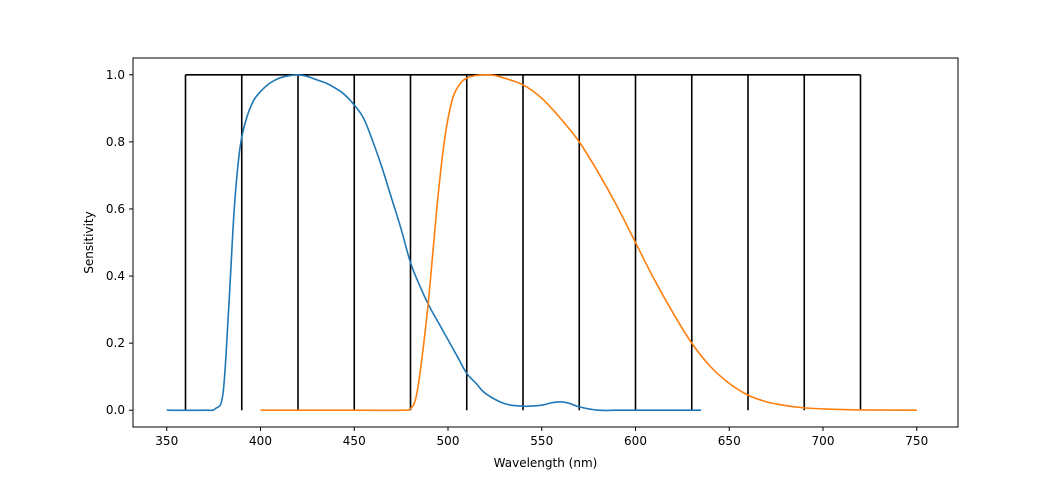 This screenshot has height=480, width=1064. I want to click on x-tick-label: 700, so click(823, 441).